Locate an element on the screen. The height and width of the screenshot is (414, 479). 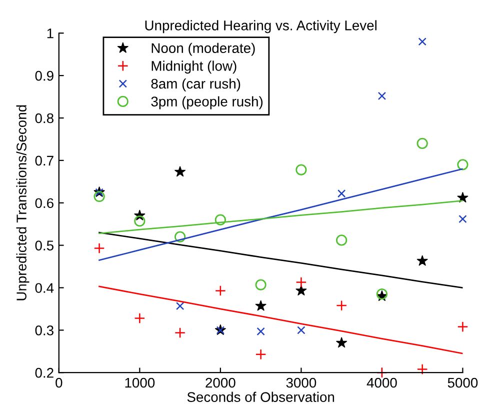
y-tick-label: 0.9 is located at coordinates (44, 75).